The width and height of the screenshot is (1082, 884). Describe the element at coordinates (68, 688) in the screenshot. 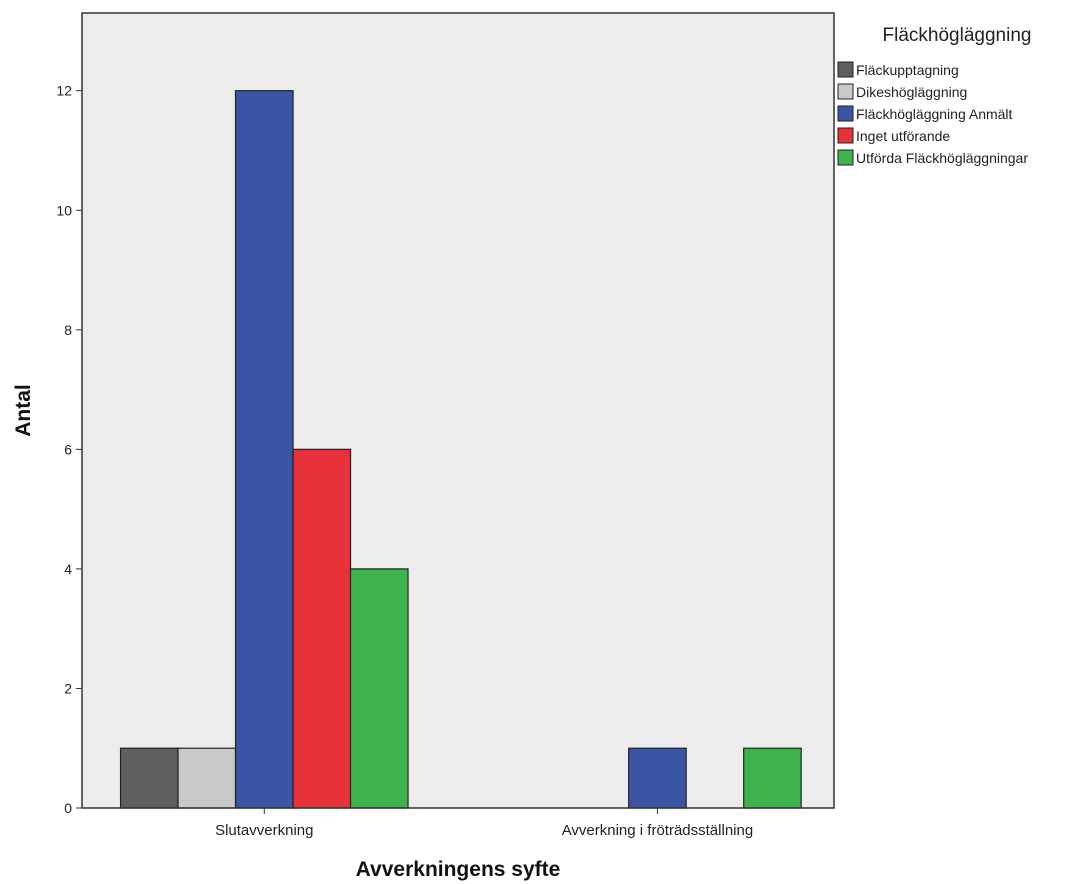

I see `y-tick-label: 2` at that location.